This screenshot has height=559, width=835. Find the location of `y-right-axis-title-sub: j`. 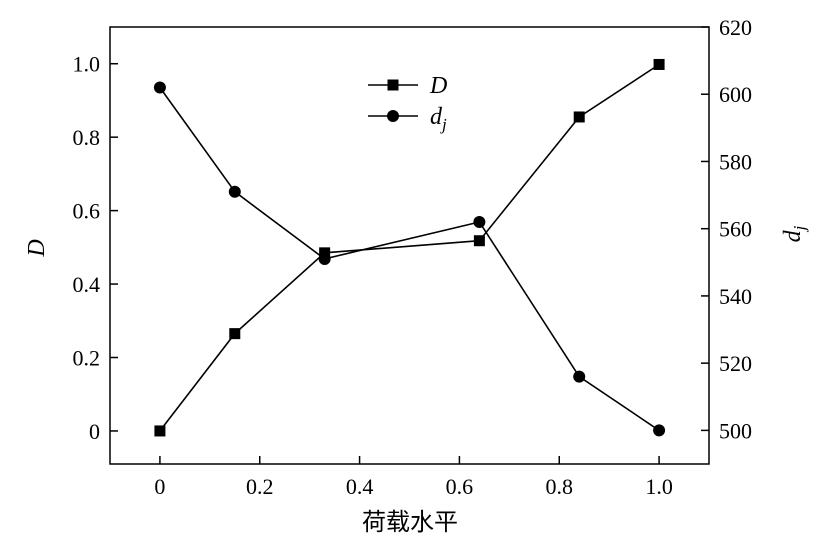

y-right-axis-title-sub: j is located at coordinates (799, 228).